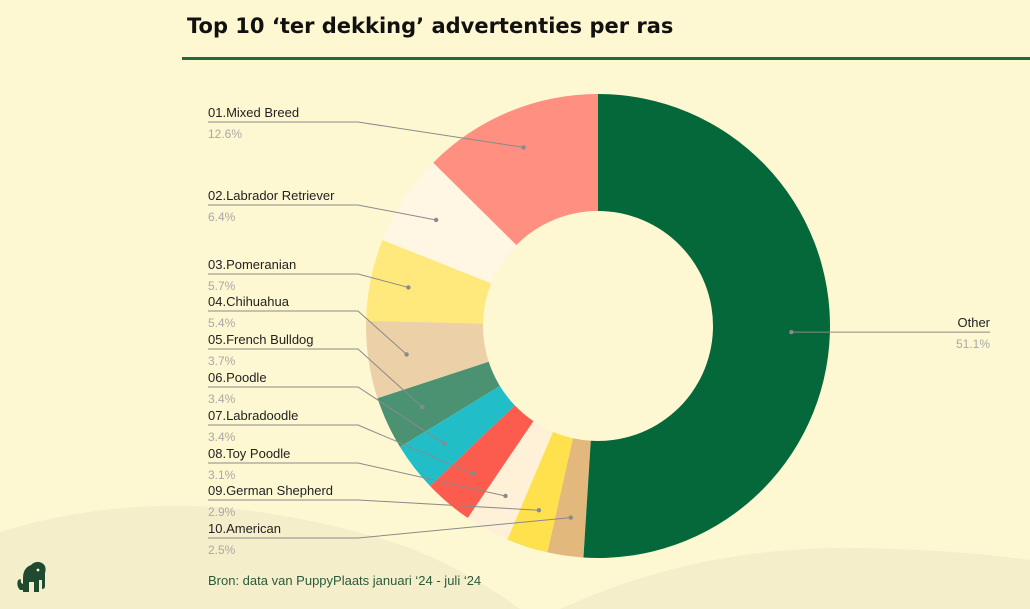 The image size is (1030, 609). Describe the element at coordinates (523, 147) in the screenshot. I see `leader-dot-mixed-breed` at that location.